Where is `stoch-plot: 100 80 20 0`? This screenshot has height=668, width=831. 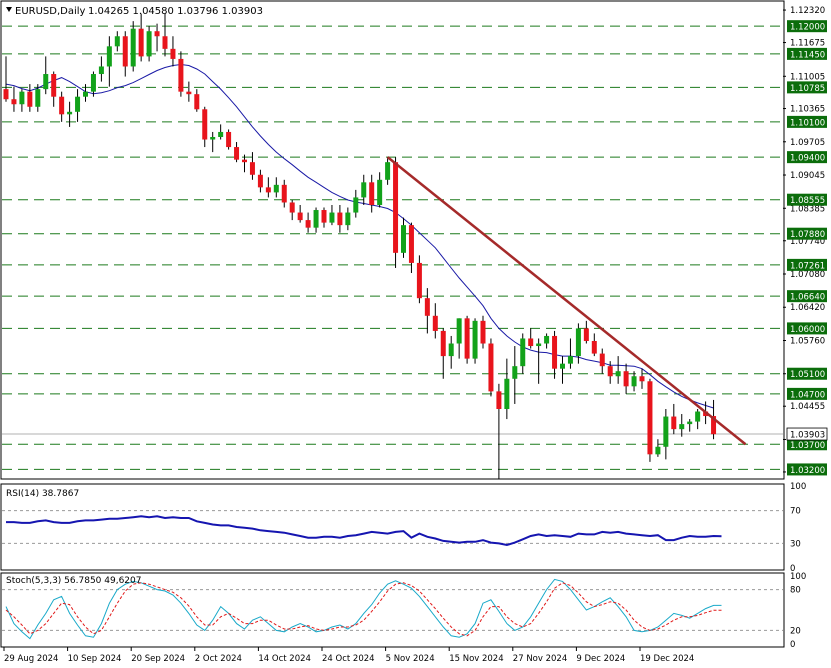
stoch-plot: 100 80 20 0 is located at coordinates (404, 611).